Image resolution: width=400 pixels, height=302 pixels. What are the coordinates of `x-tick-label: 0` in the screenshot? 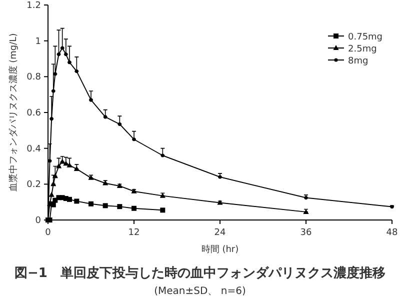 It's located at (48, 233).